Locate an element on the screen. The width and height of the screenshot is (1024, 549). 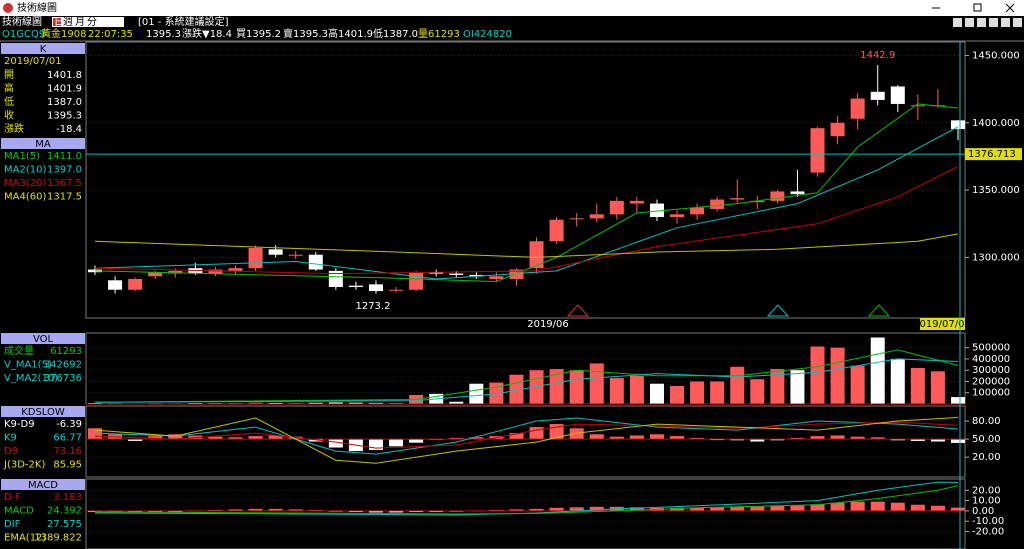
date-label: 2019/06 is located at coordinates (548, 324).